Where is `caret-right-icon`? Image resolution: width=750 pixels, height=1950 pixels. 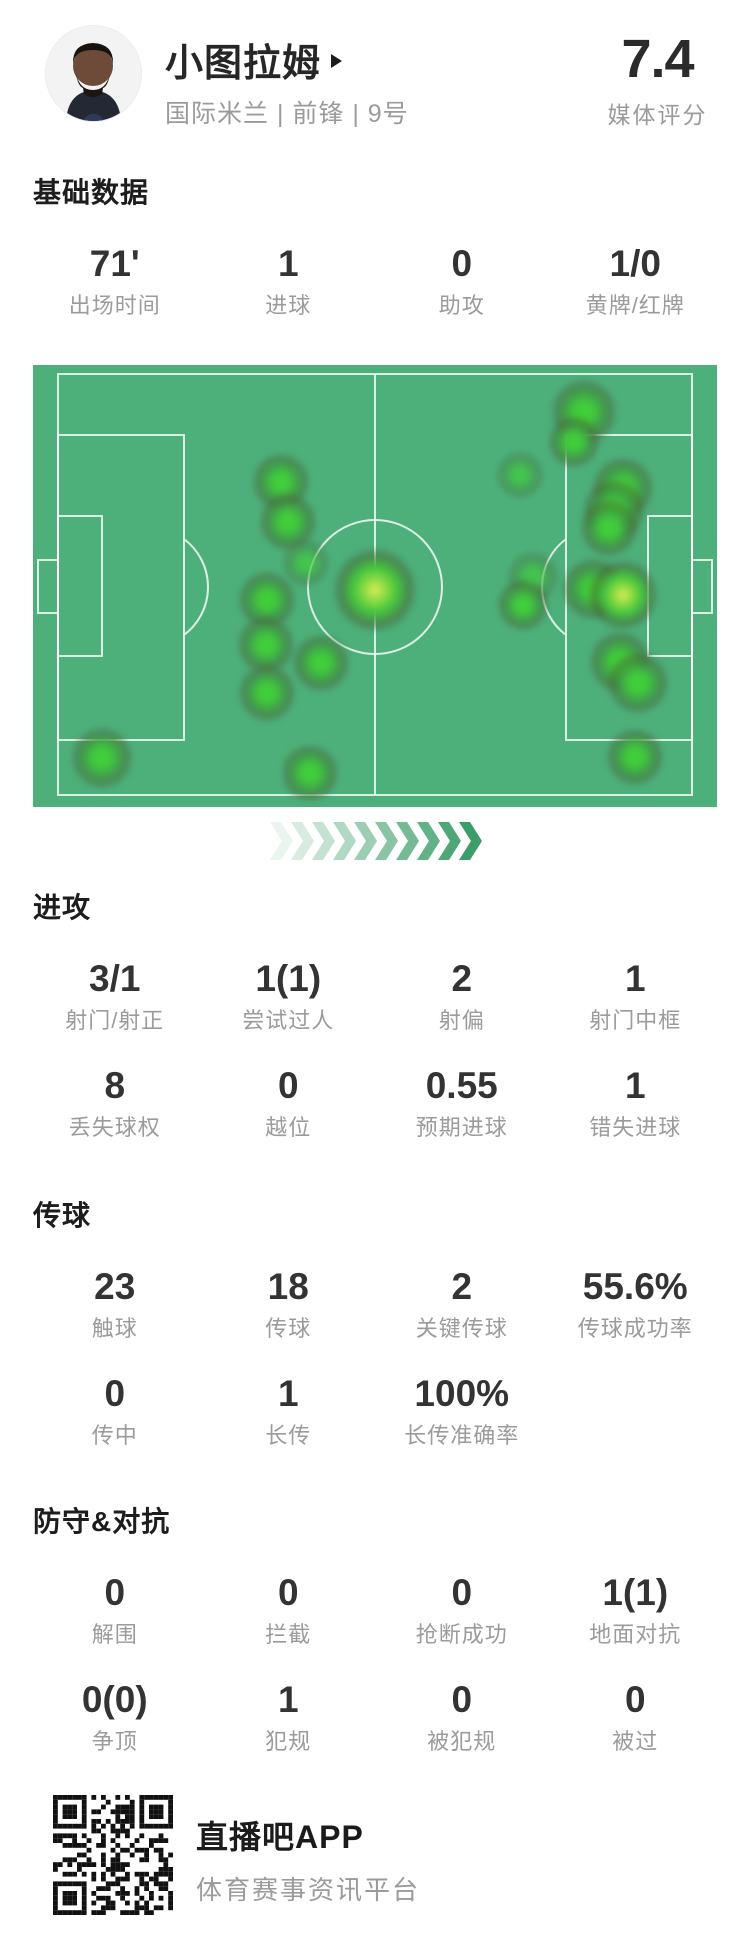
caret-right-icon is located at coordinates (337, 61).